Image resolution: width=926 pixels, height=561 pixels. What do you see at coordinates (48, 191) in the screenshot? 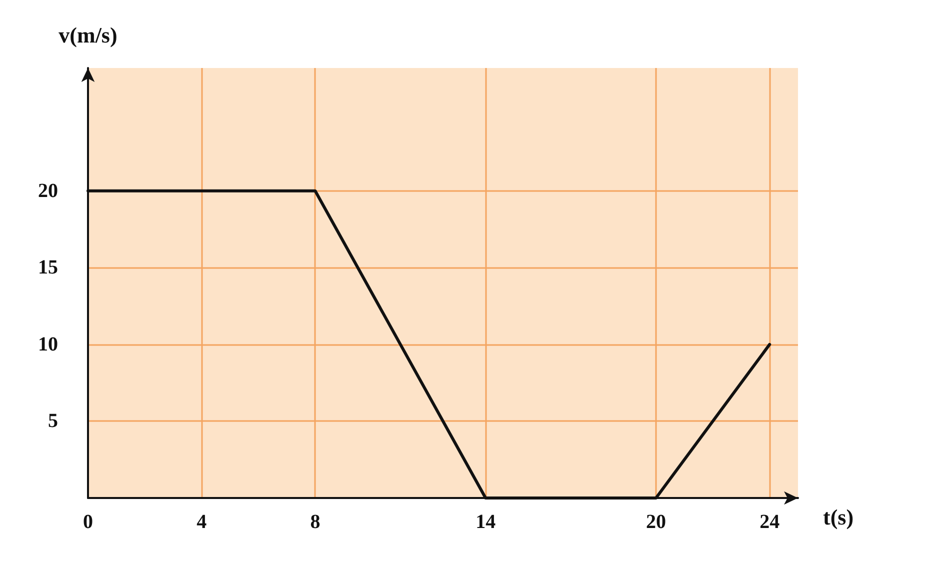
I see `y-tick-label: 20` at bounding box center [48, 191].